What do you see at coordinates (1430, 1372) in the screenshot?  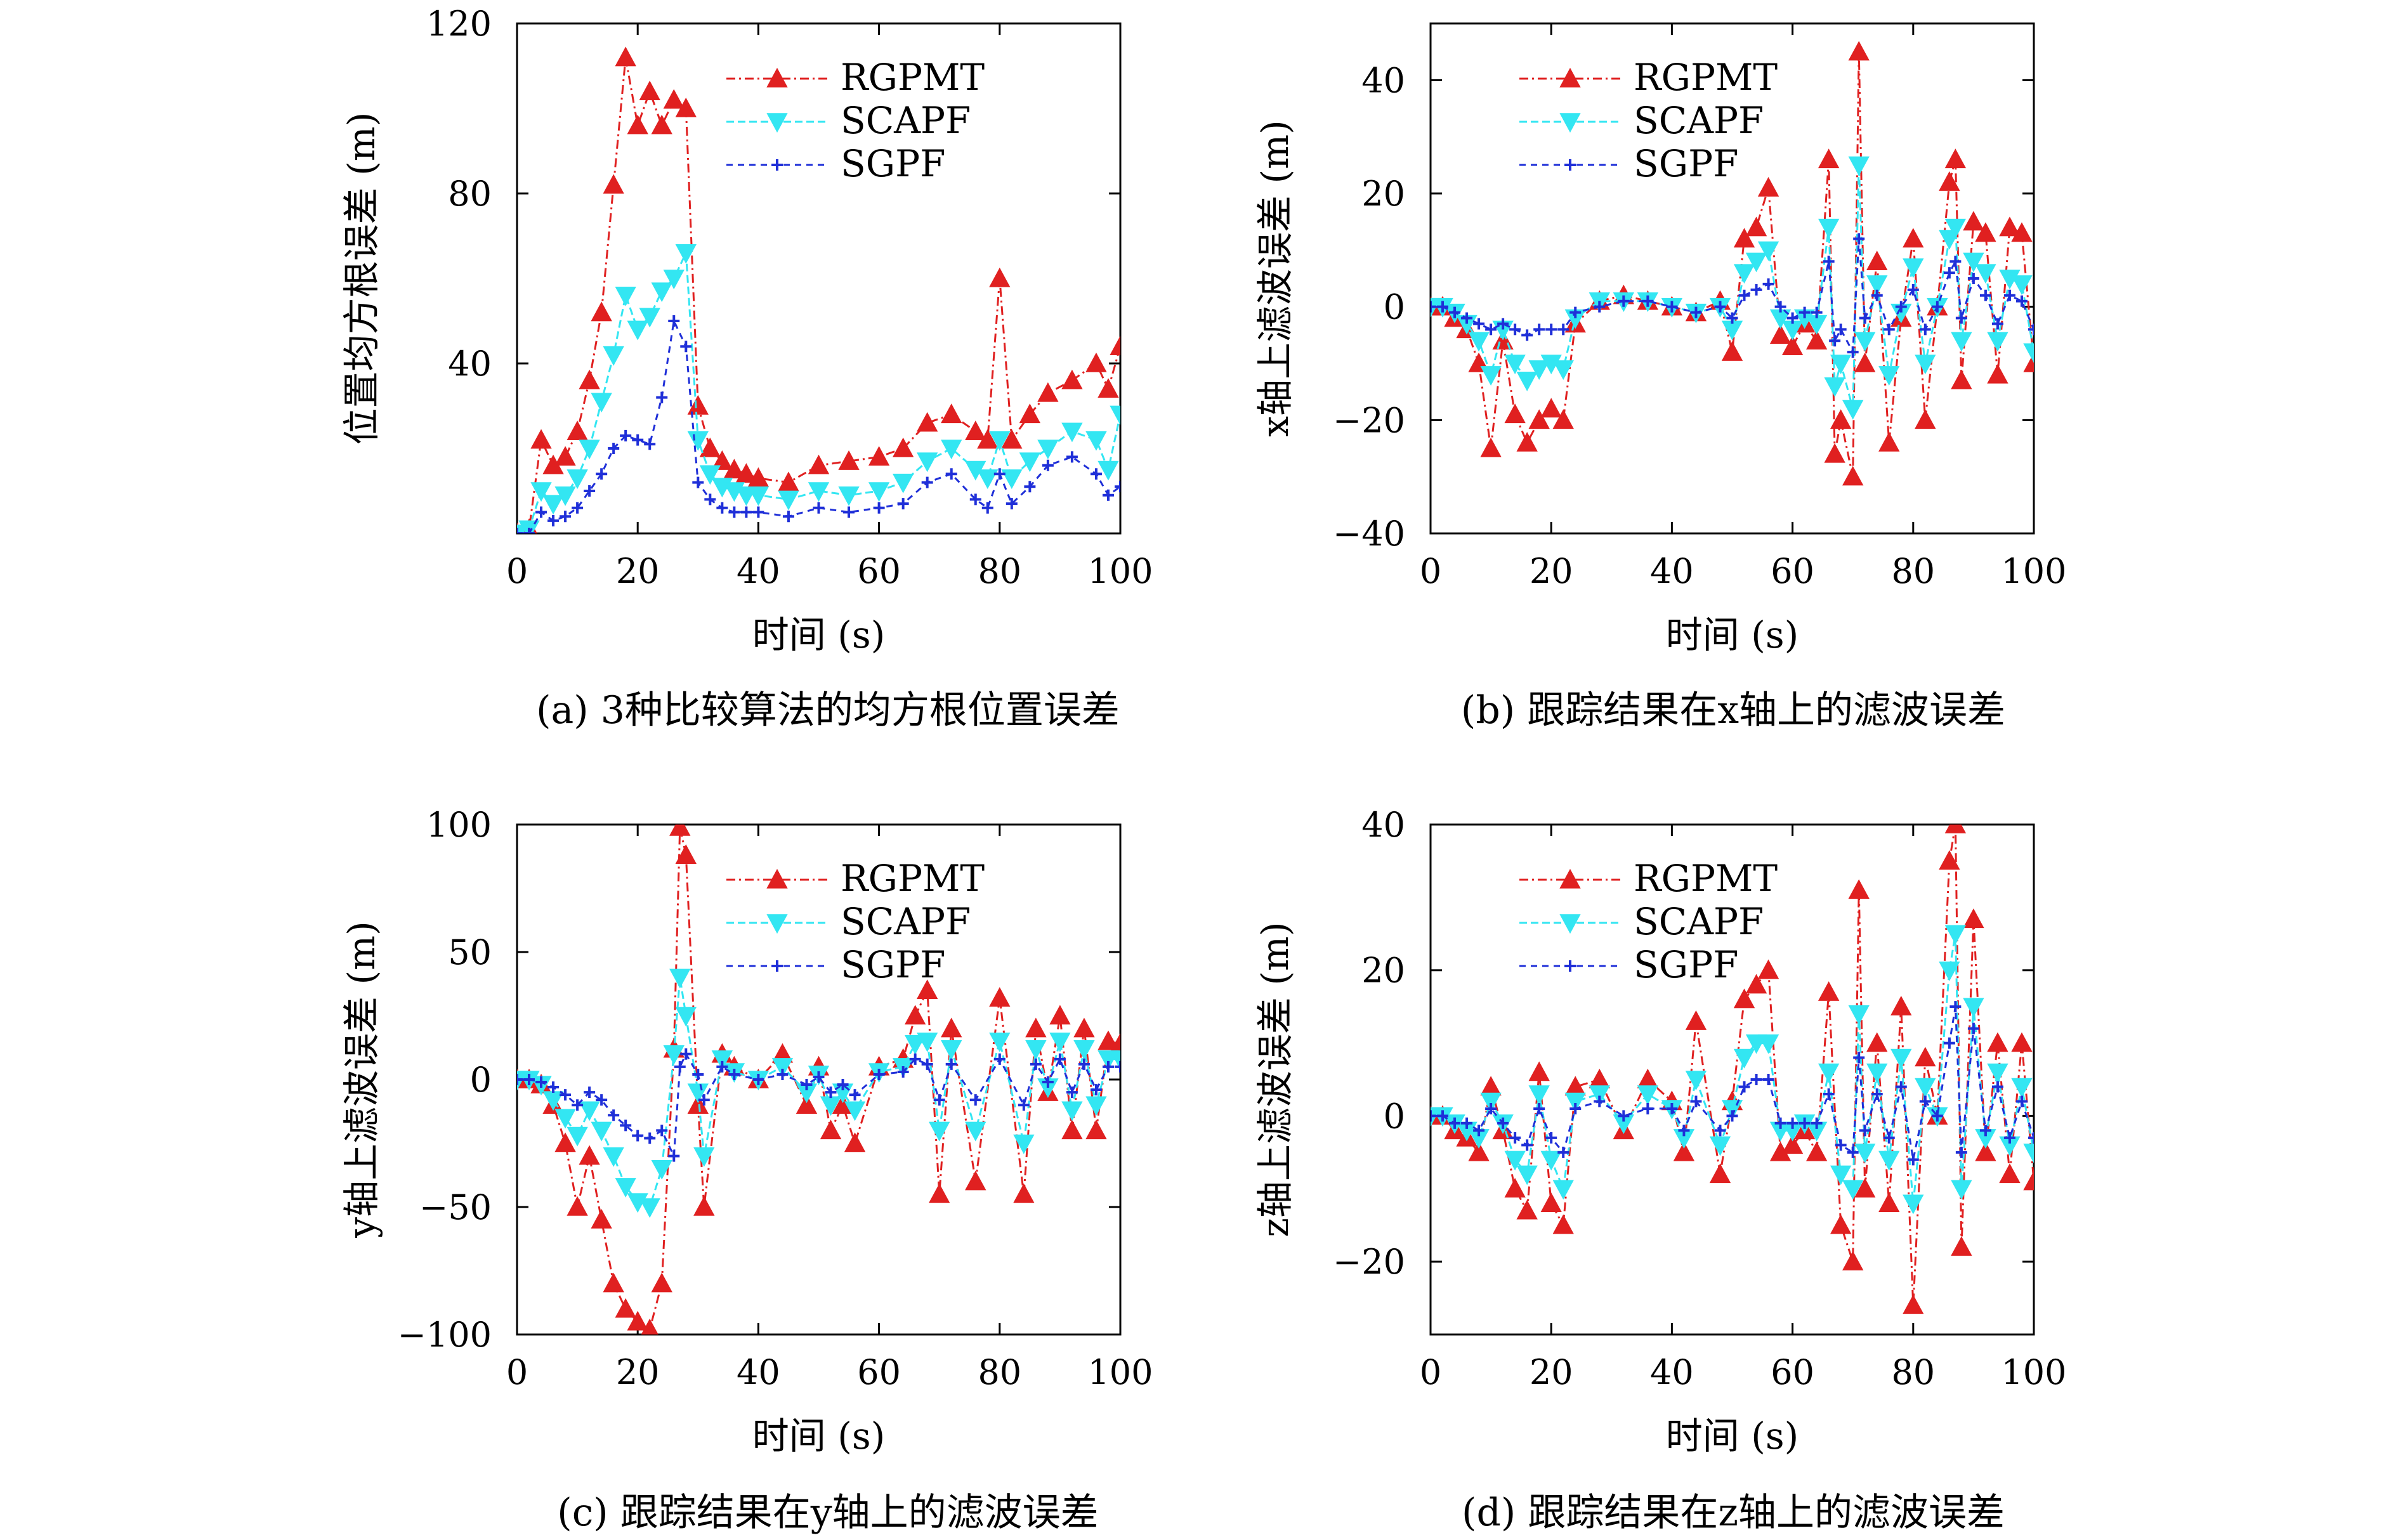 I see `x-tick-label: 0` at bounding box center [1430, 1372].